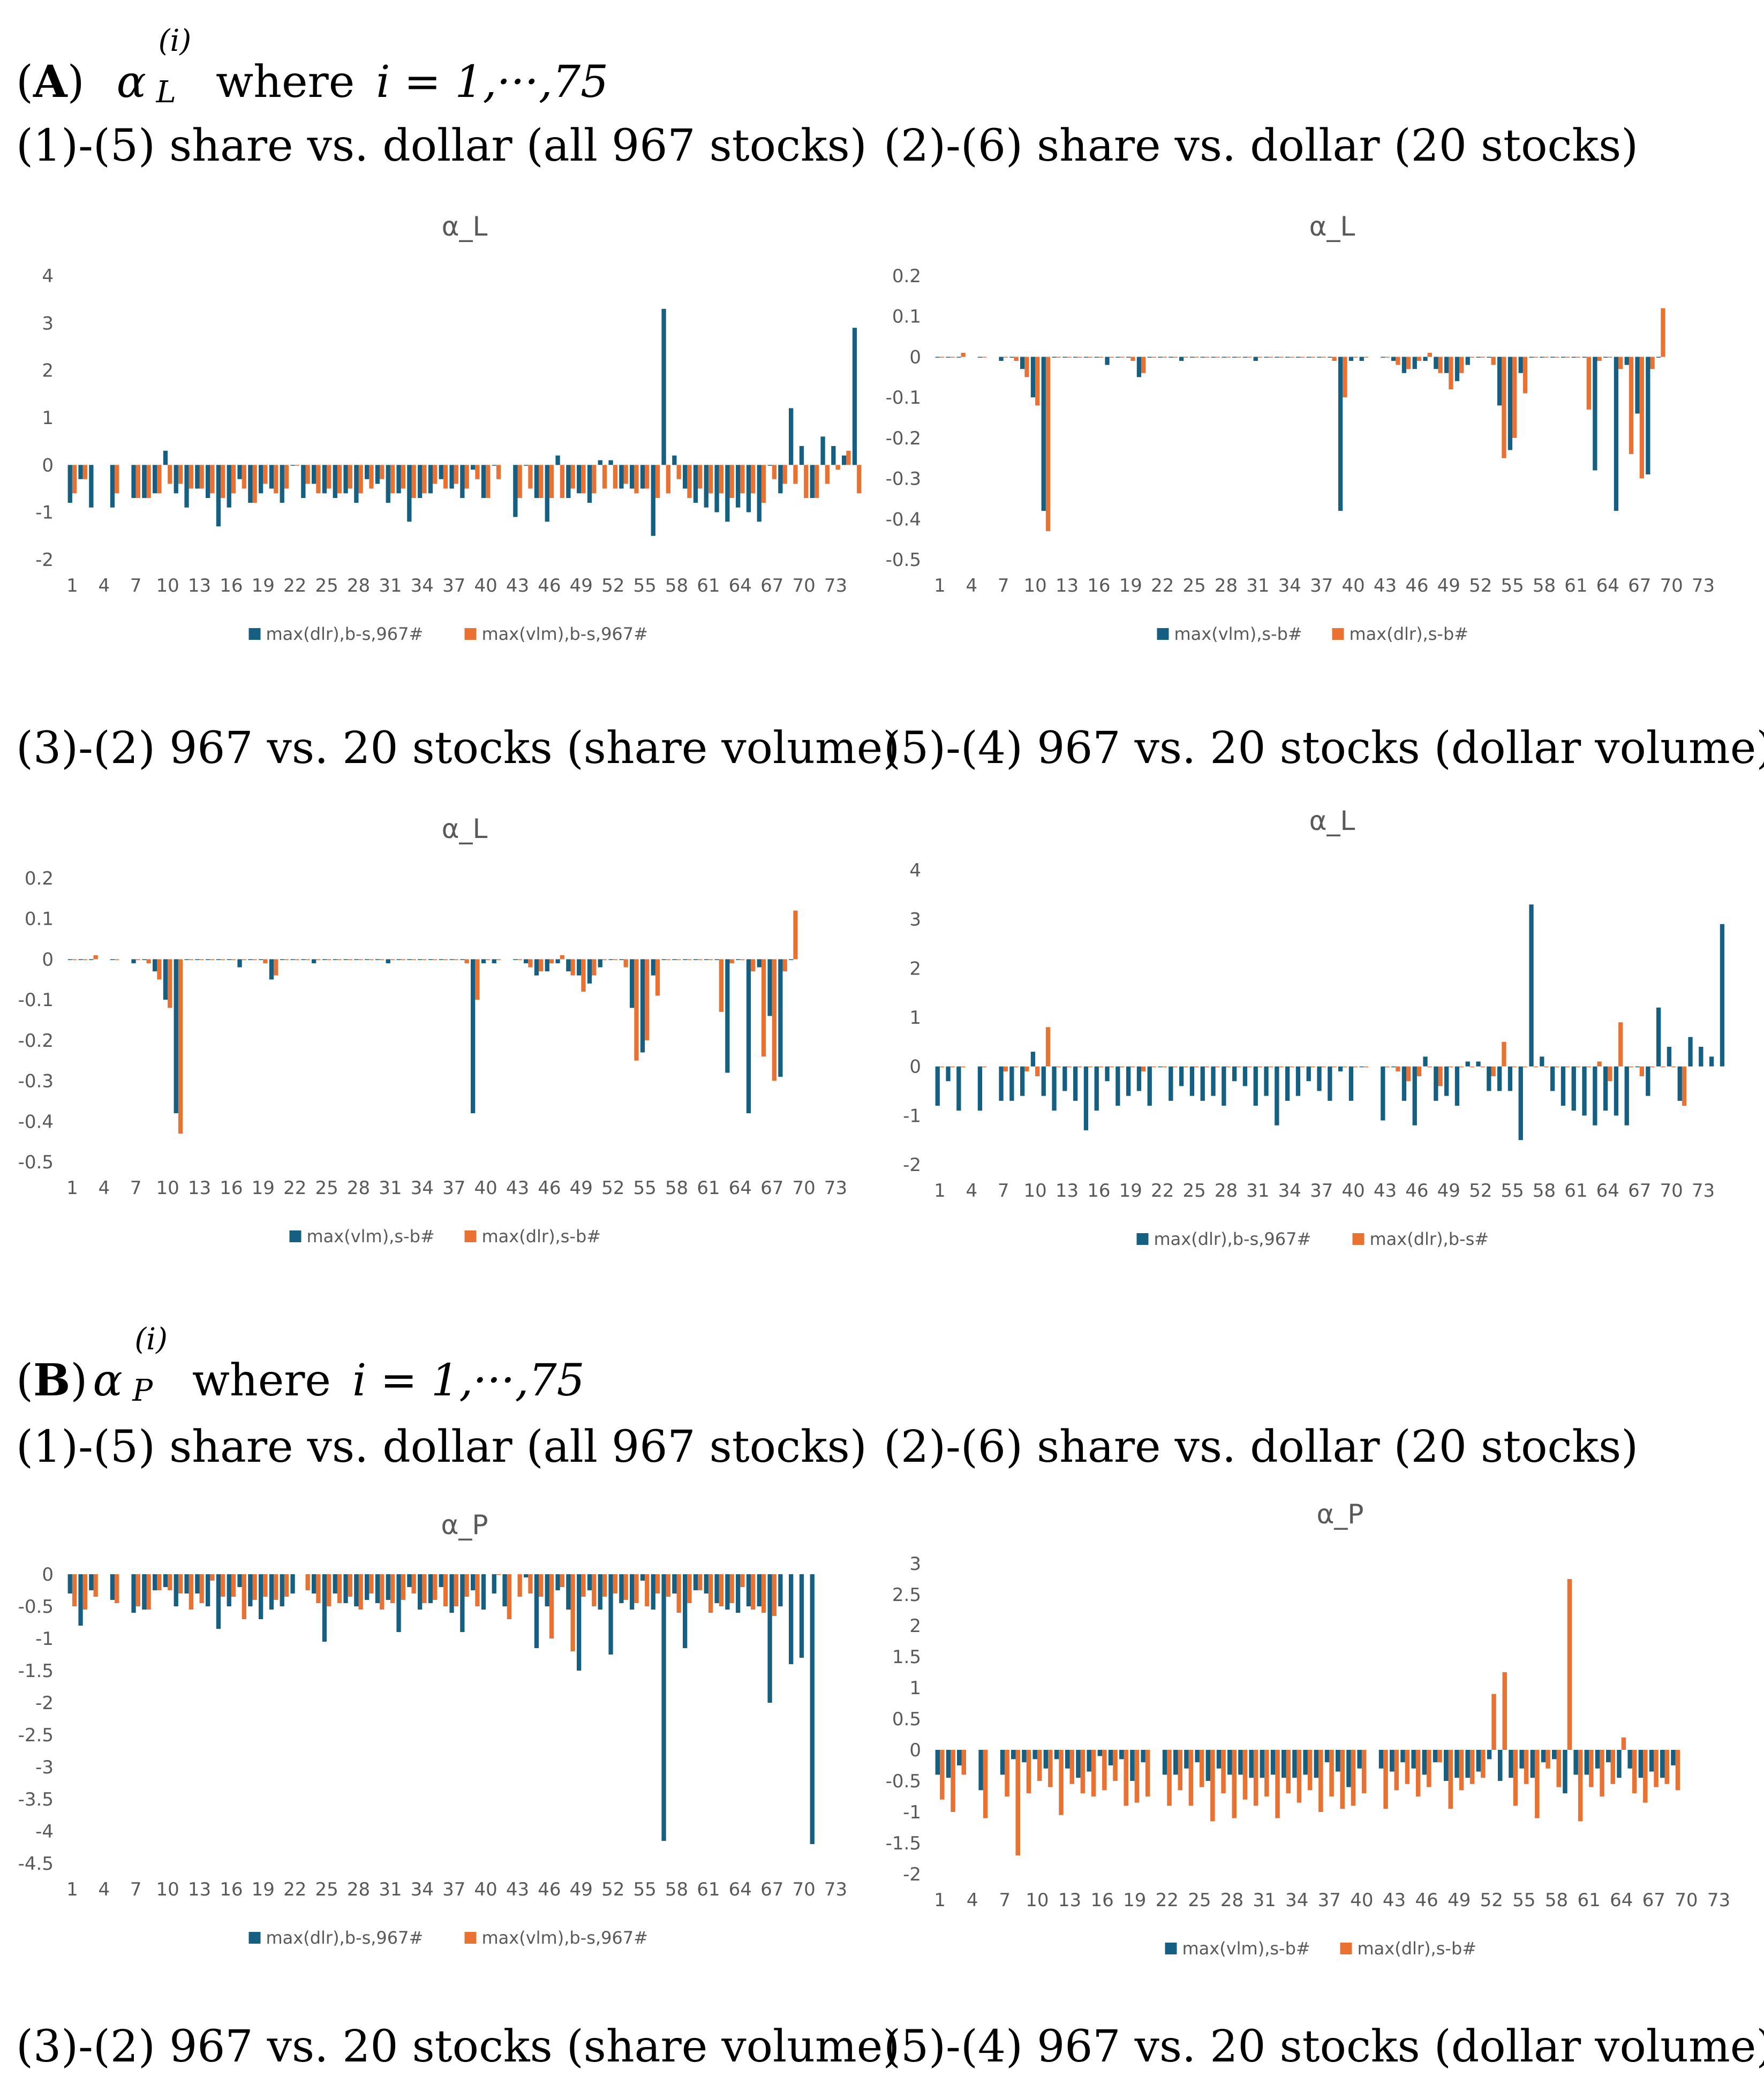 This screenshot has width=1764, height=2092. I want to click on x-tick-label: 4, so click(972, 585).